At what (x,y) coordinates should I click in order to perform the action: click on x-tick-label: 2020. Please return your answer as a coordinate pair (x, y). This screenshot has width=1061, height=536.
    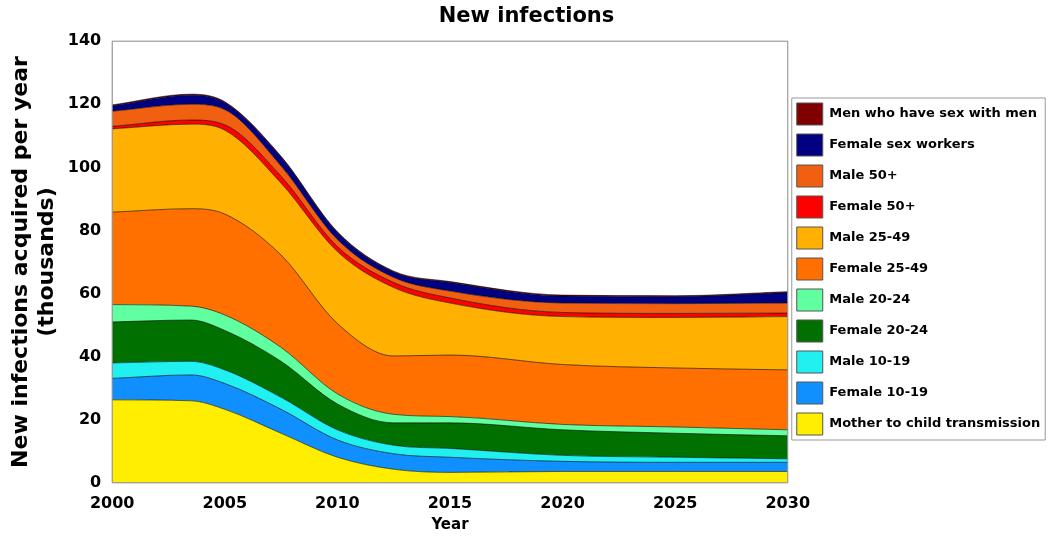
    Looking at the image, I should click on (562, 502).